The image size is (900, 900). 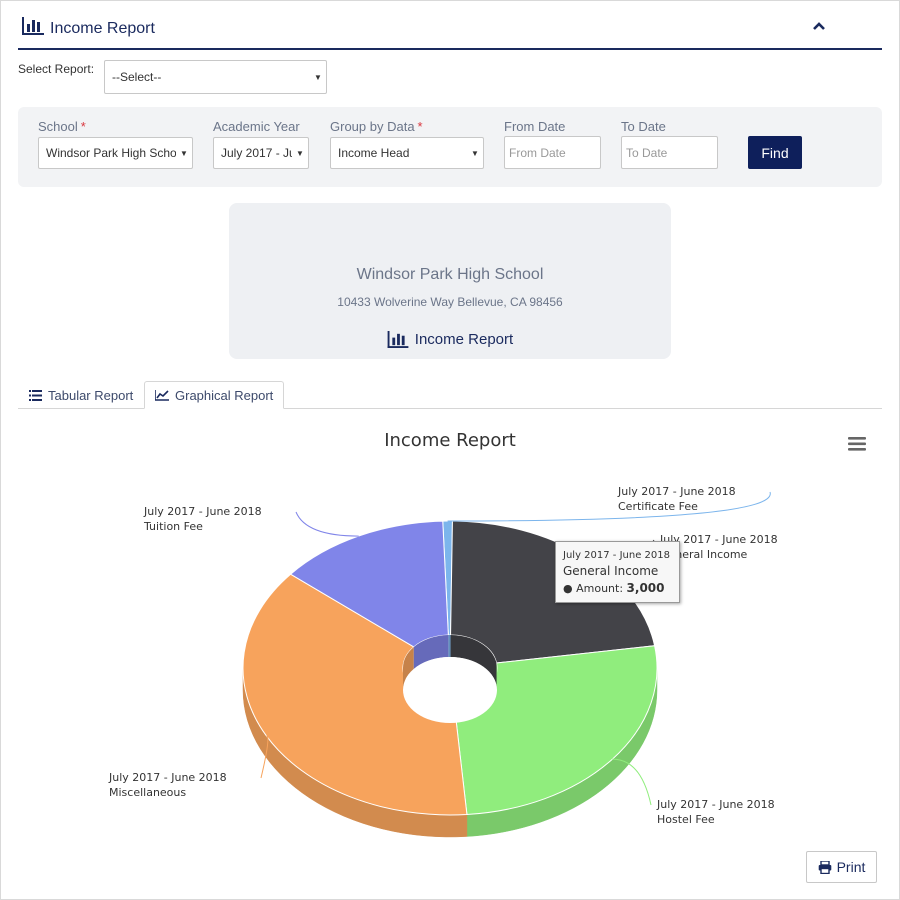 I want to click on tooltip-period: July 2017 - June 2018, so click(x=616, y=555).